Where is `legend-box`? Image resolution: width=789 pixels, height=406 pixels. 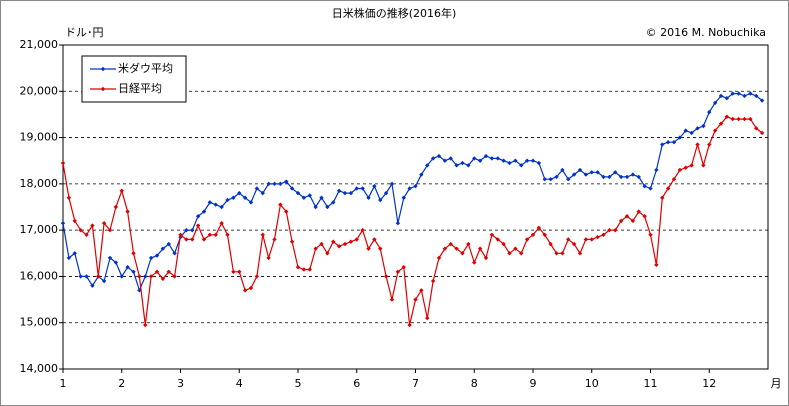
legend-box is located at coordinates (134, 79).